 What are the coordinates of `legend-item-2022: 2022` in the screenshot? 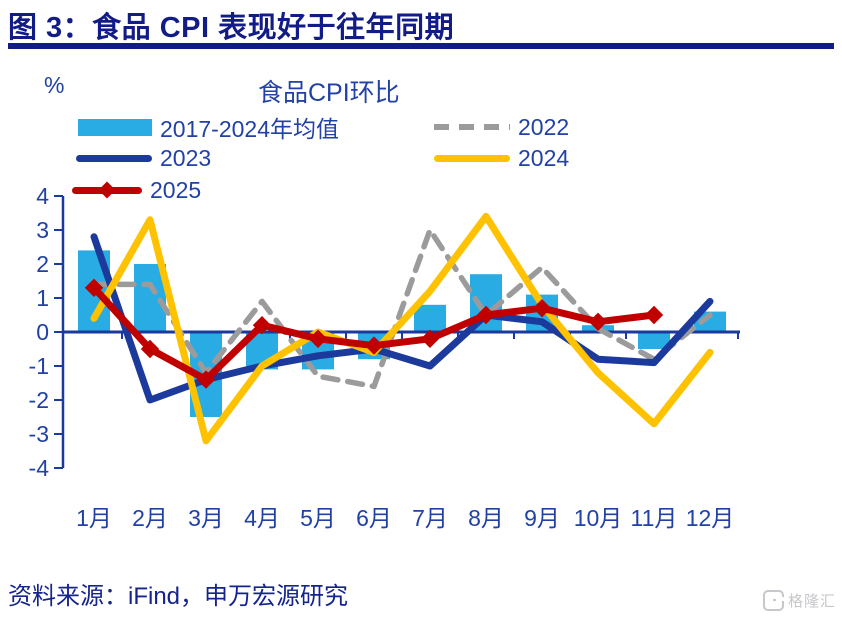 It's located at (501, 127).